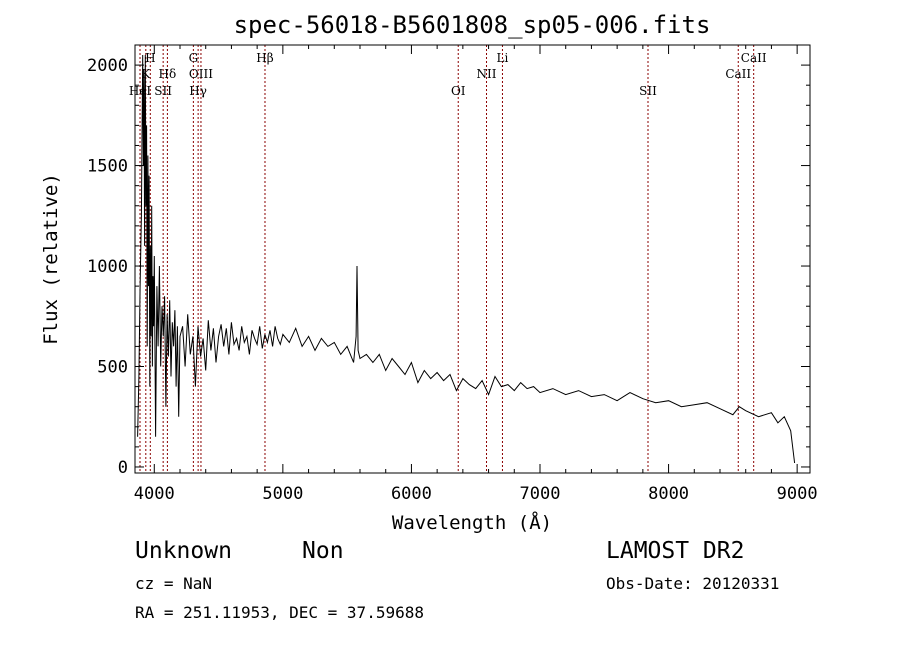  What do you see at coordinates (279, 612) in the screenshot?
I see `coordinates-label: RA = 251.11953, DEC = 37.59688` at bounding box center [279, 612].